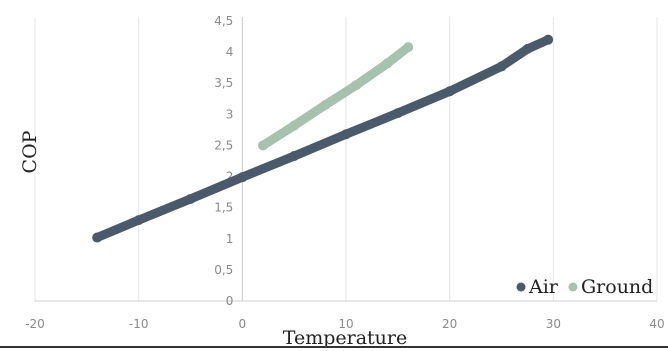 This screenshot has width=668, height=351. I want to click on y-axis-title: COP, so click(30, 151).